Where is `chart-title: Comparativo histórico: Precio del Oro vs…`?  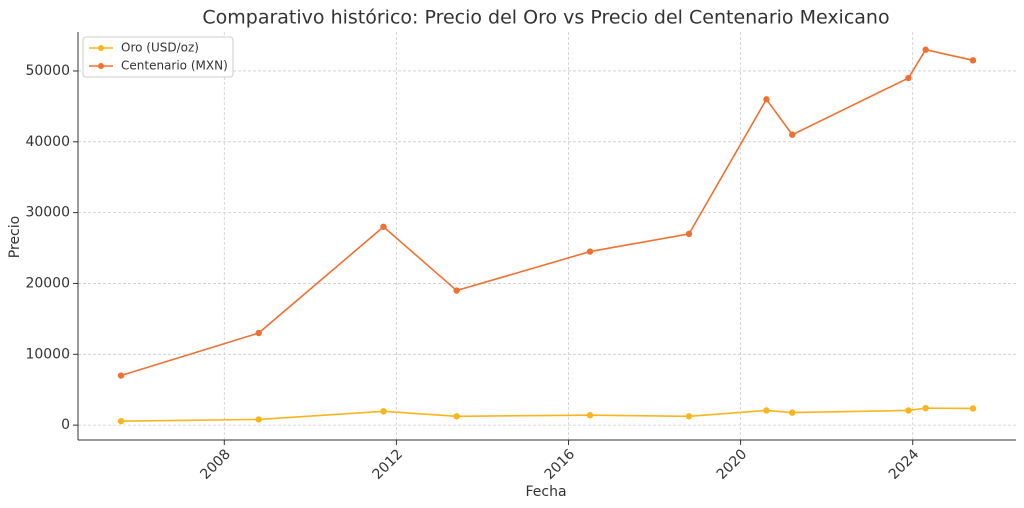
chart-title: Comparativo histórico: Precio del Oro vs… is located at coordinates (545, 18).